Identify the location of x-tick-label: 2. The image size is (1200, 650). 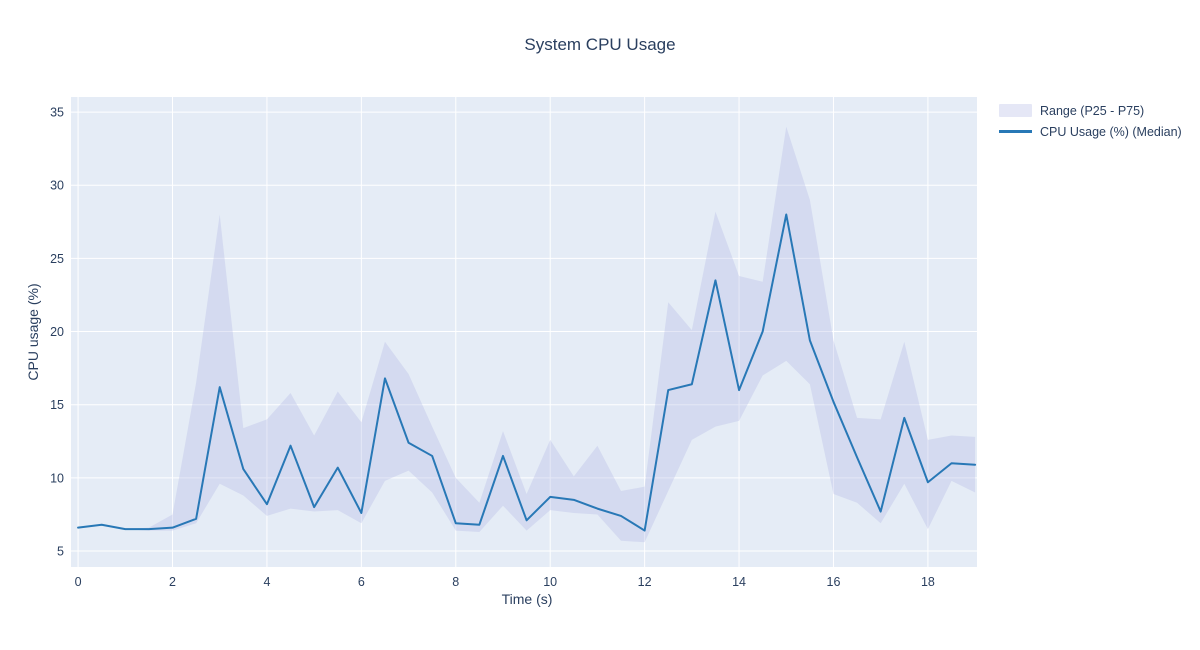
(172, 582).